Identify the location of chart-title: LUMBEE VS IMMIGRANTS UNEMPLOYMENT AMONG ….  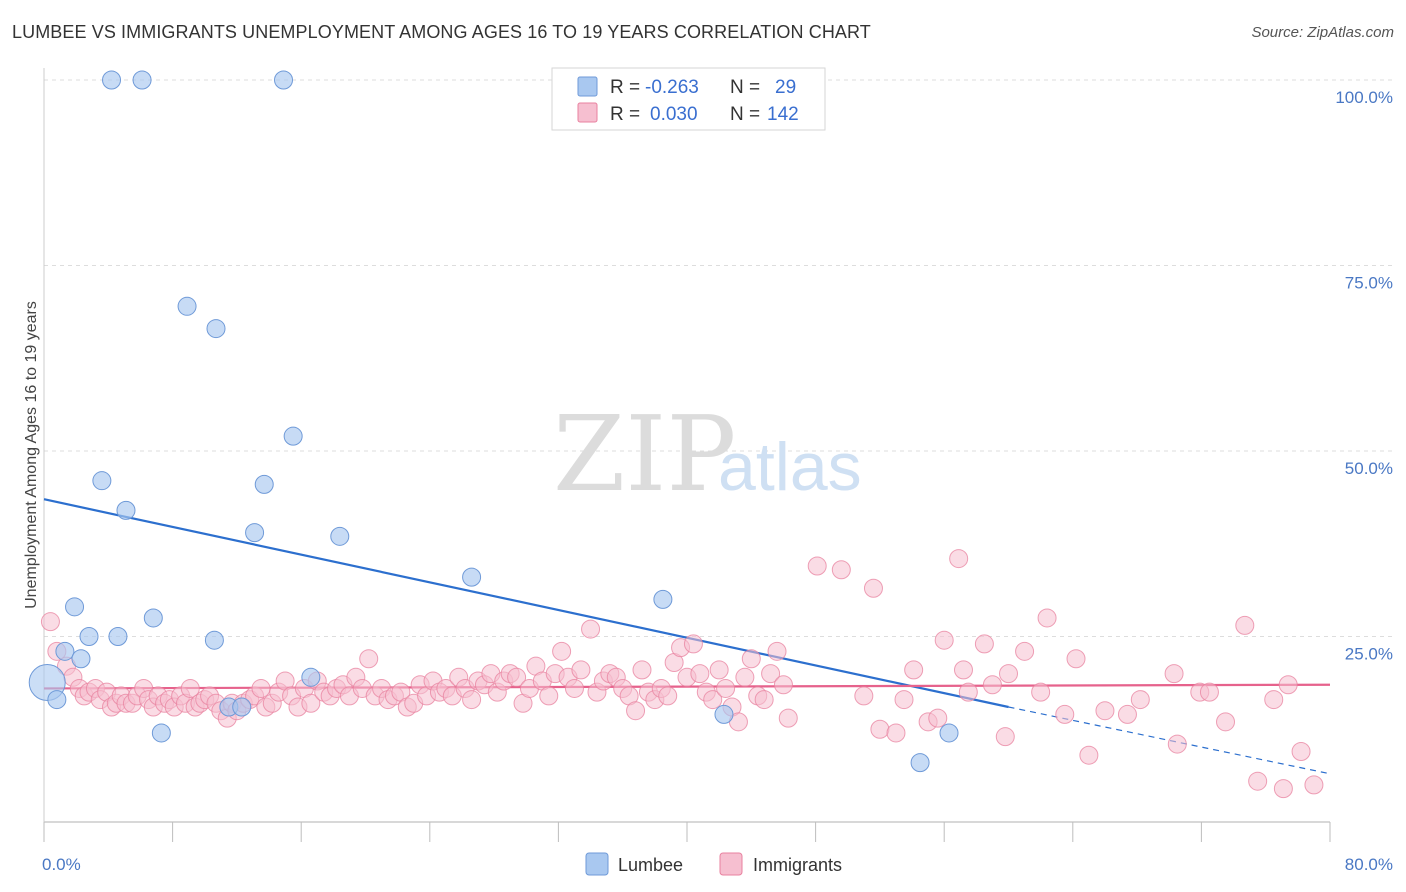
(441, 32).